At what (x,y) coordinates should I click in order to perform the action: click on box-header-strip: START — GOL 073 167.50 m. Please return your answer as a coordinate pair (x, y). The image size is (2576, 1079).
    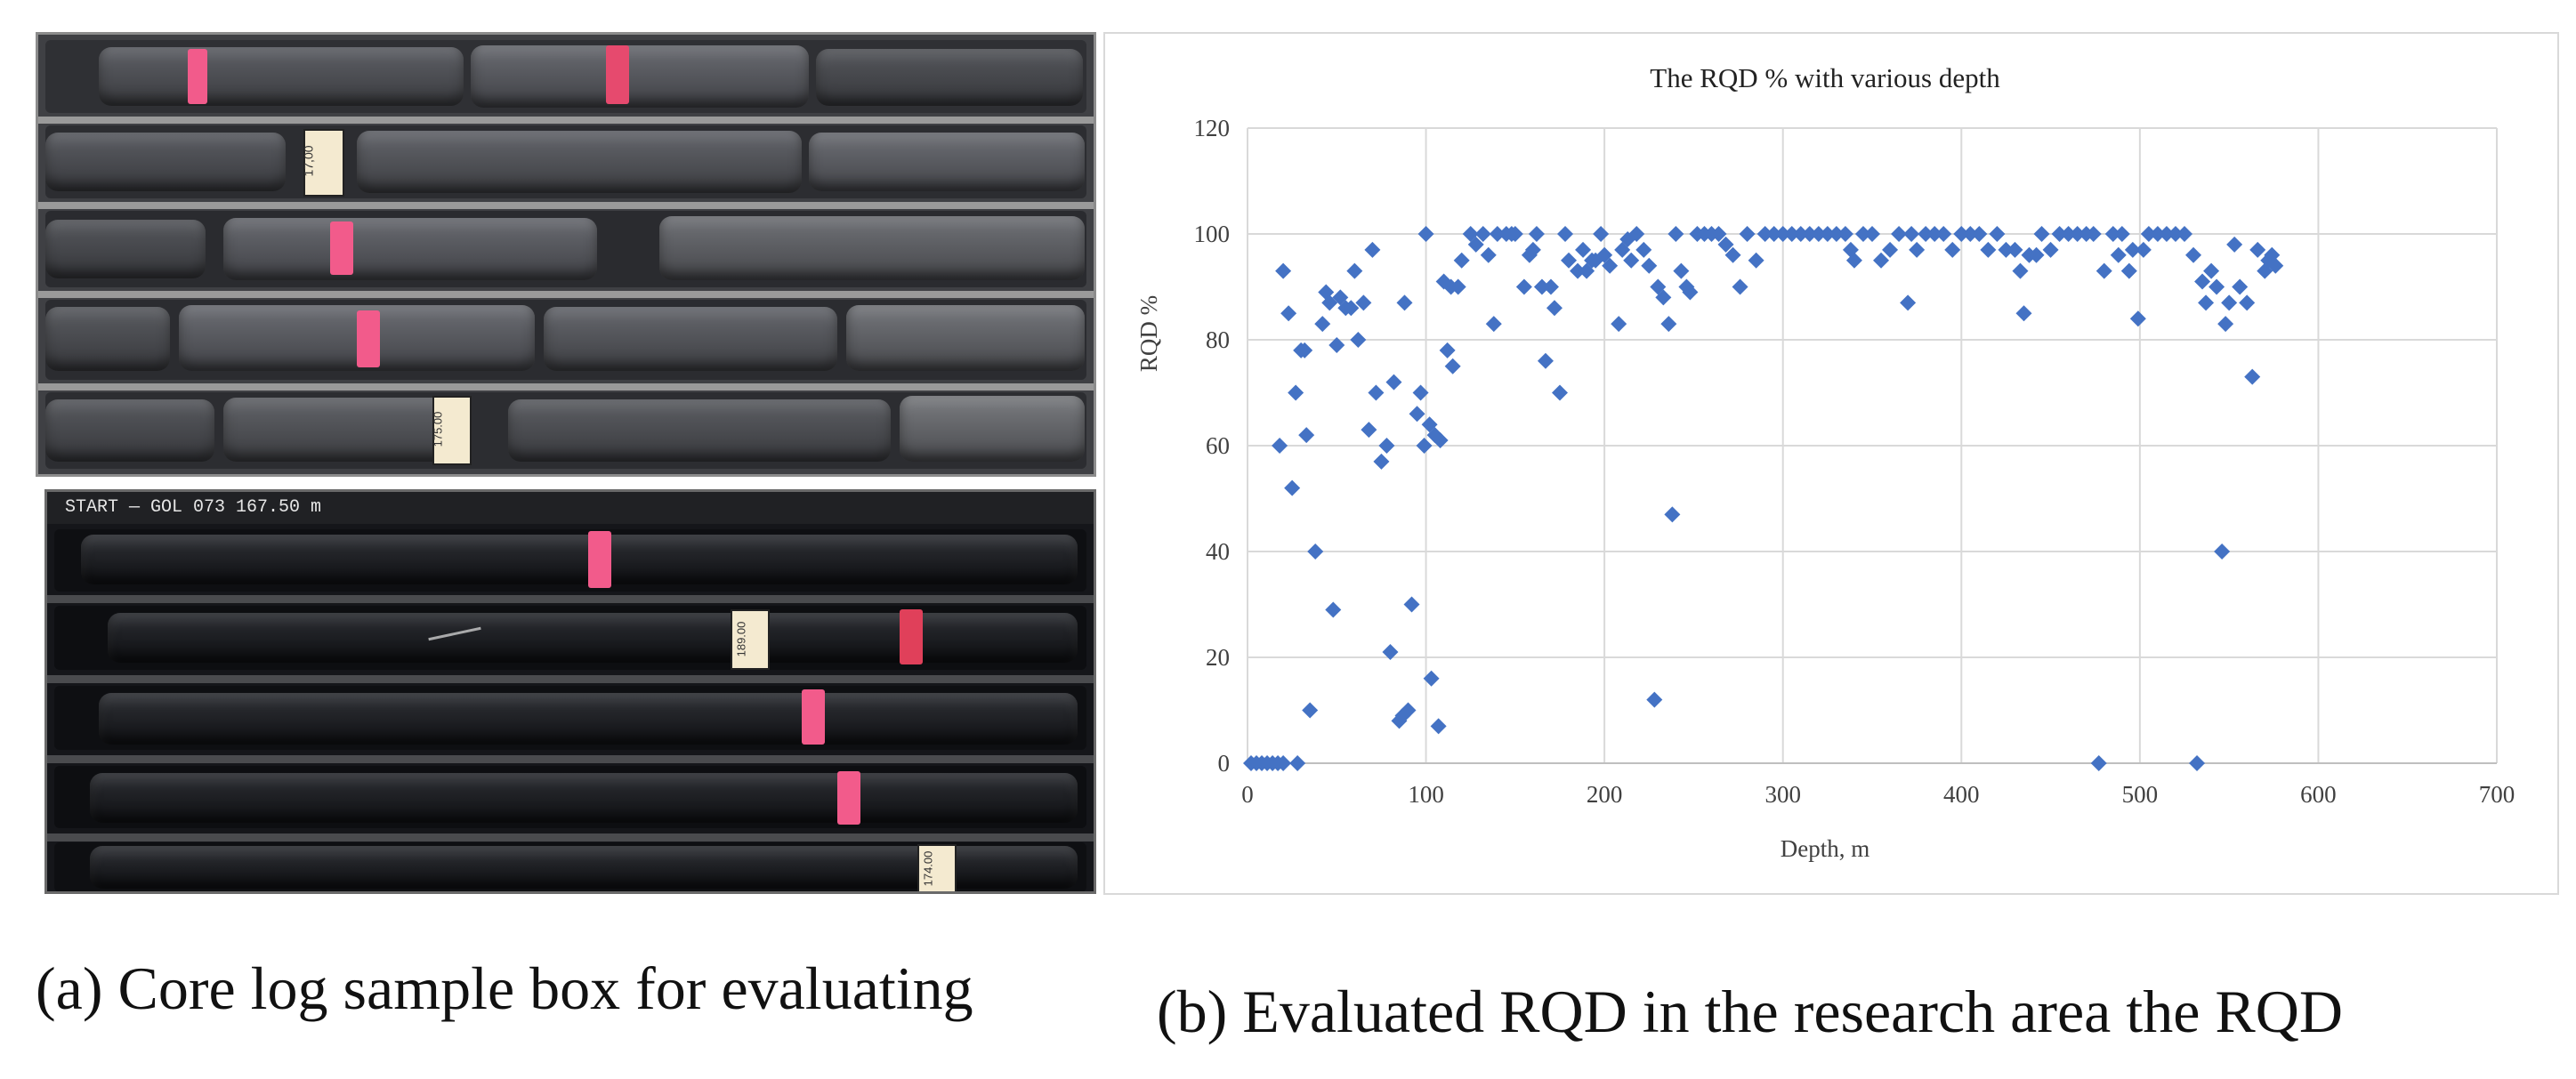
    Looking at the image, I should click on (570, 508).